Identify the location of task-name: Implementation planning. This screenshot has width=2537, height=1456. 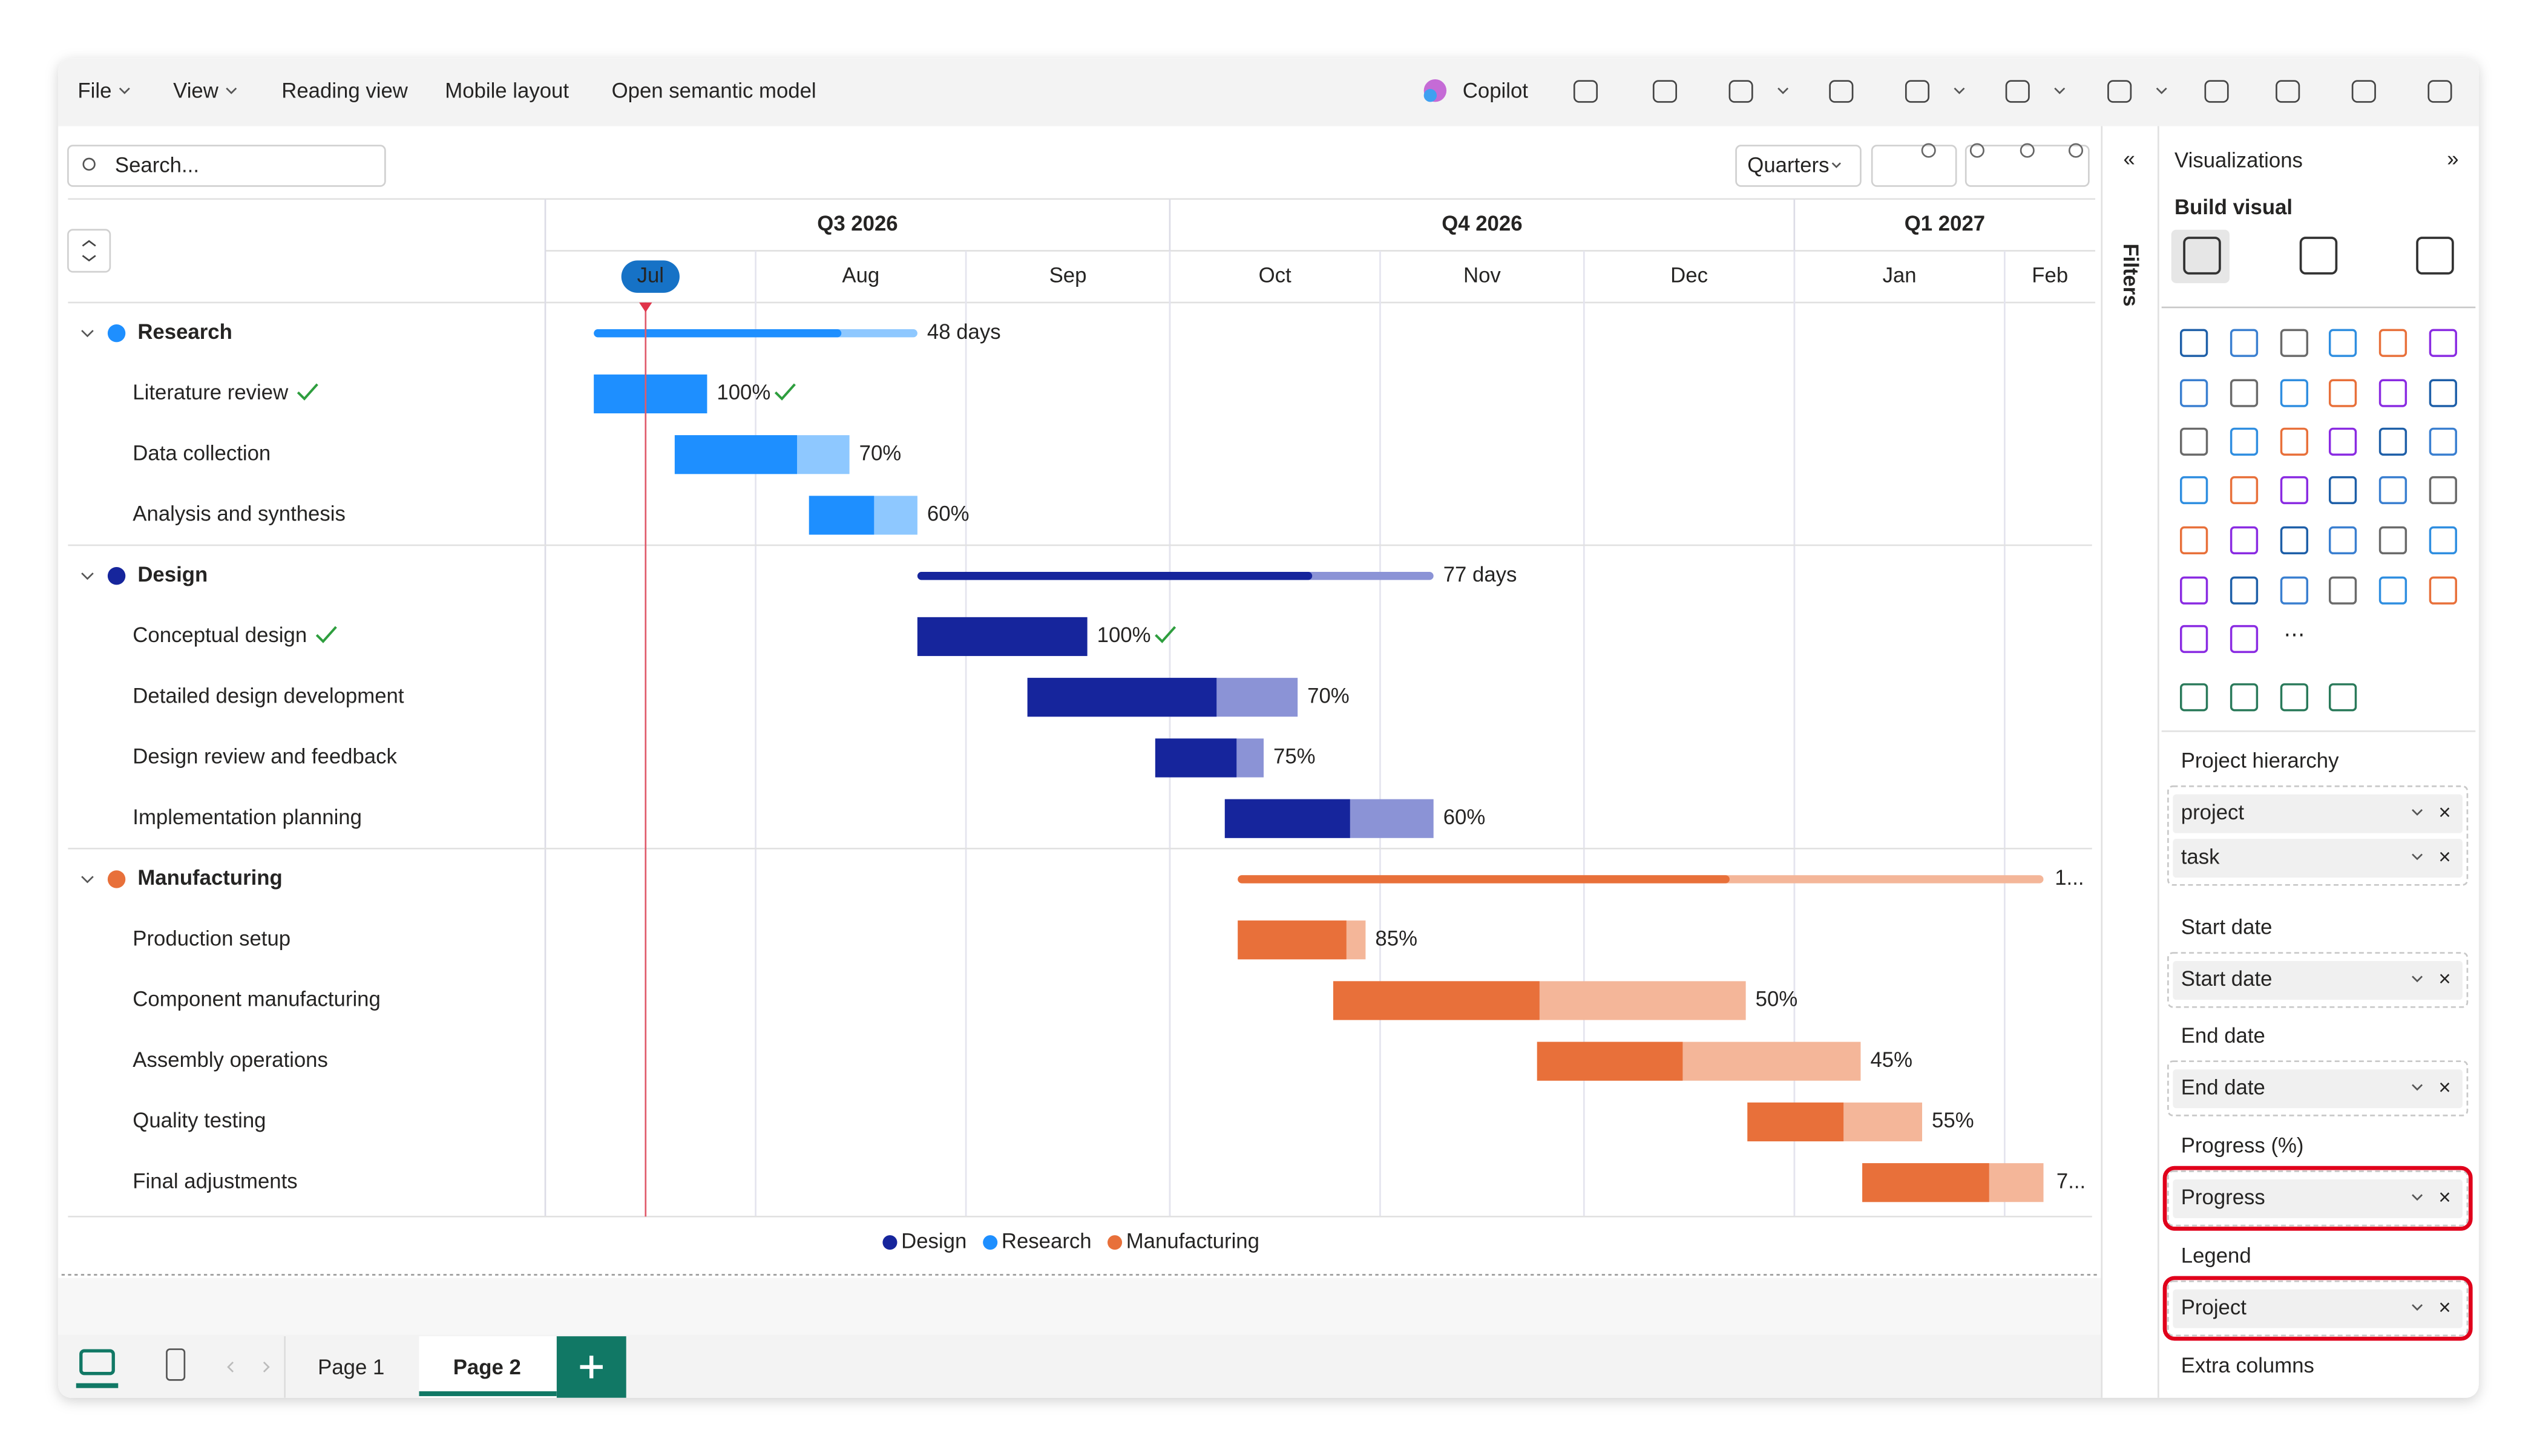
(247, 817).